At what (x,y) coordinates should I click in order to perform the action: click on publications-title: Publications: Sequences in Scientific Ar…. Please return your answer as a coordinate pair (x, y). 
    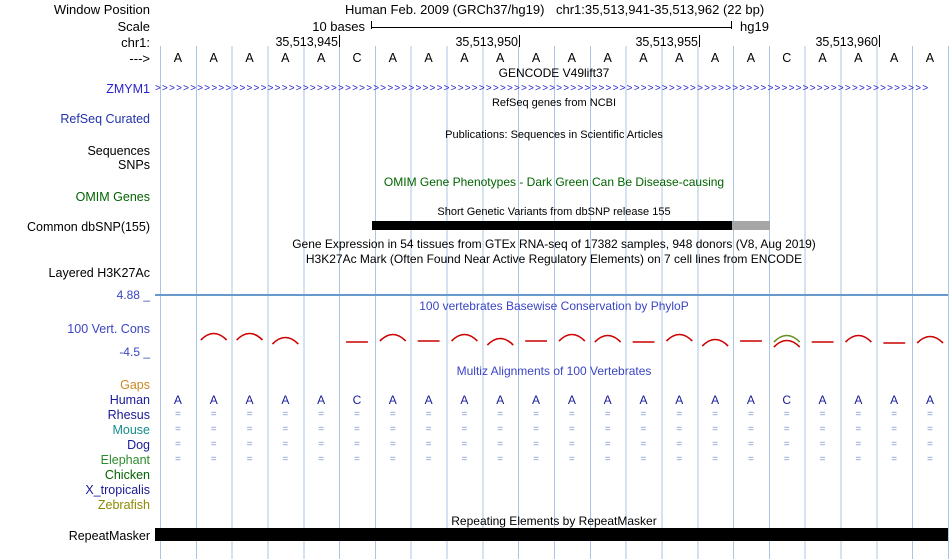
    Looking at the image, I should click on (554, 135).